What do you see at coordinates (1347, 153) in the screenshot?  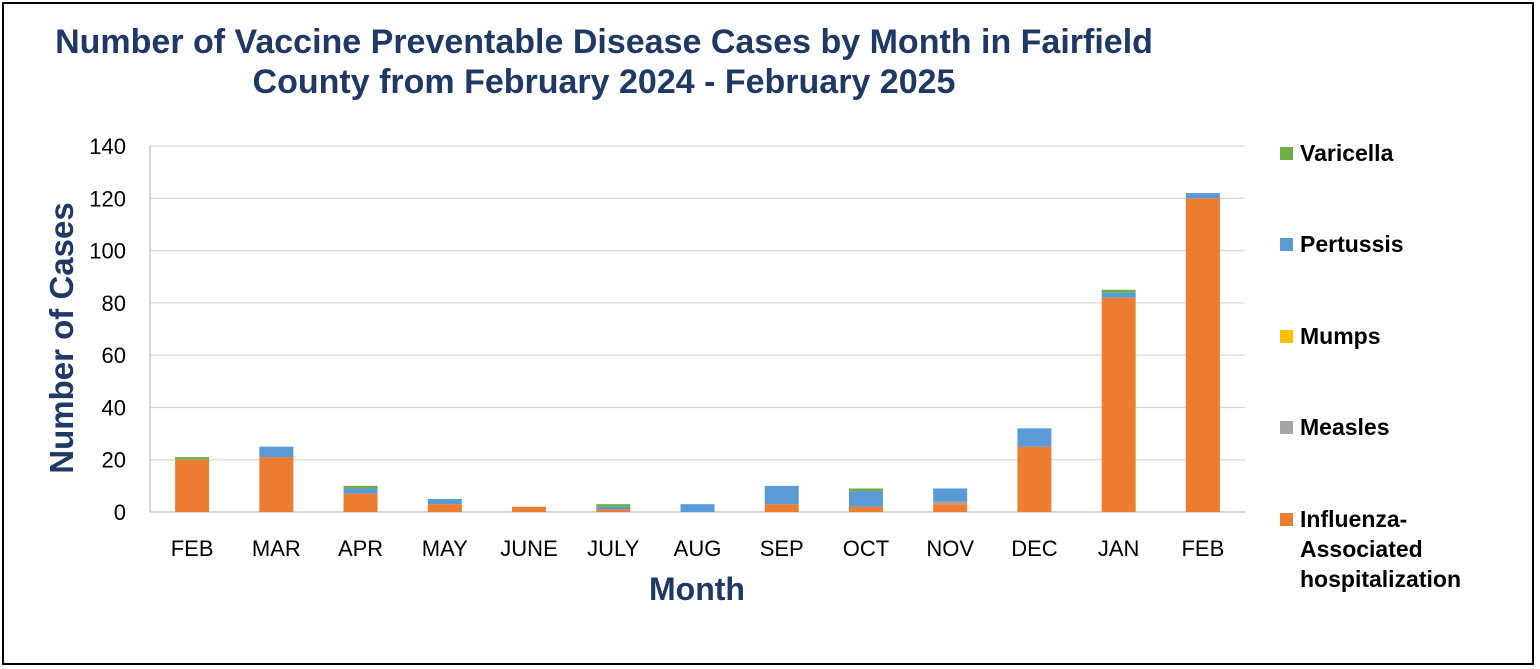 I see `legend-label: Varicella` at bounding box center [1347, 153].